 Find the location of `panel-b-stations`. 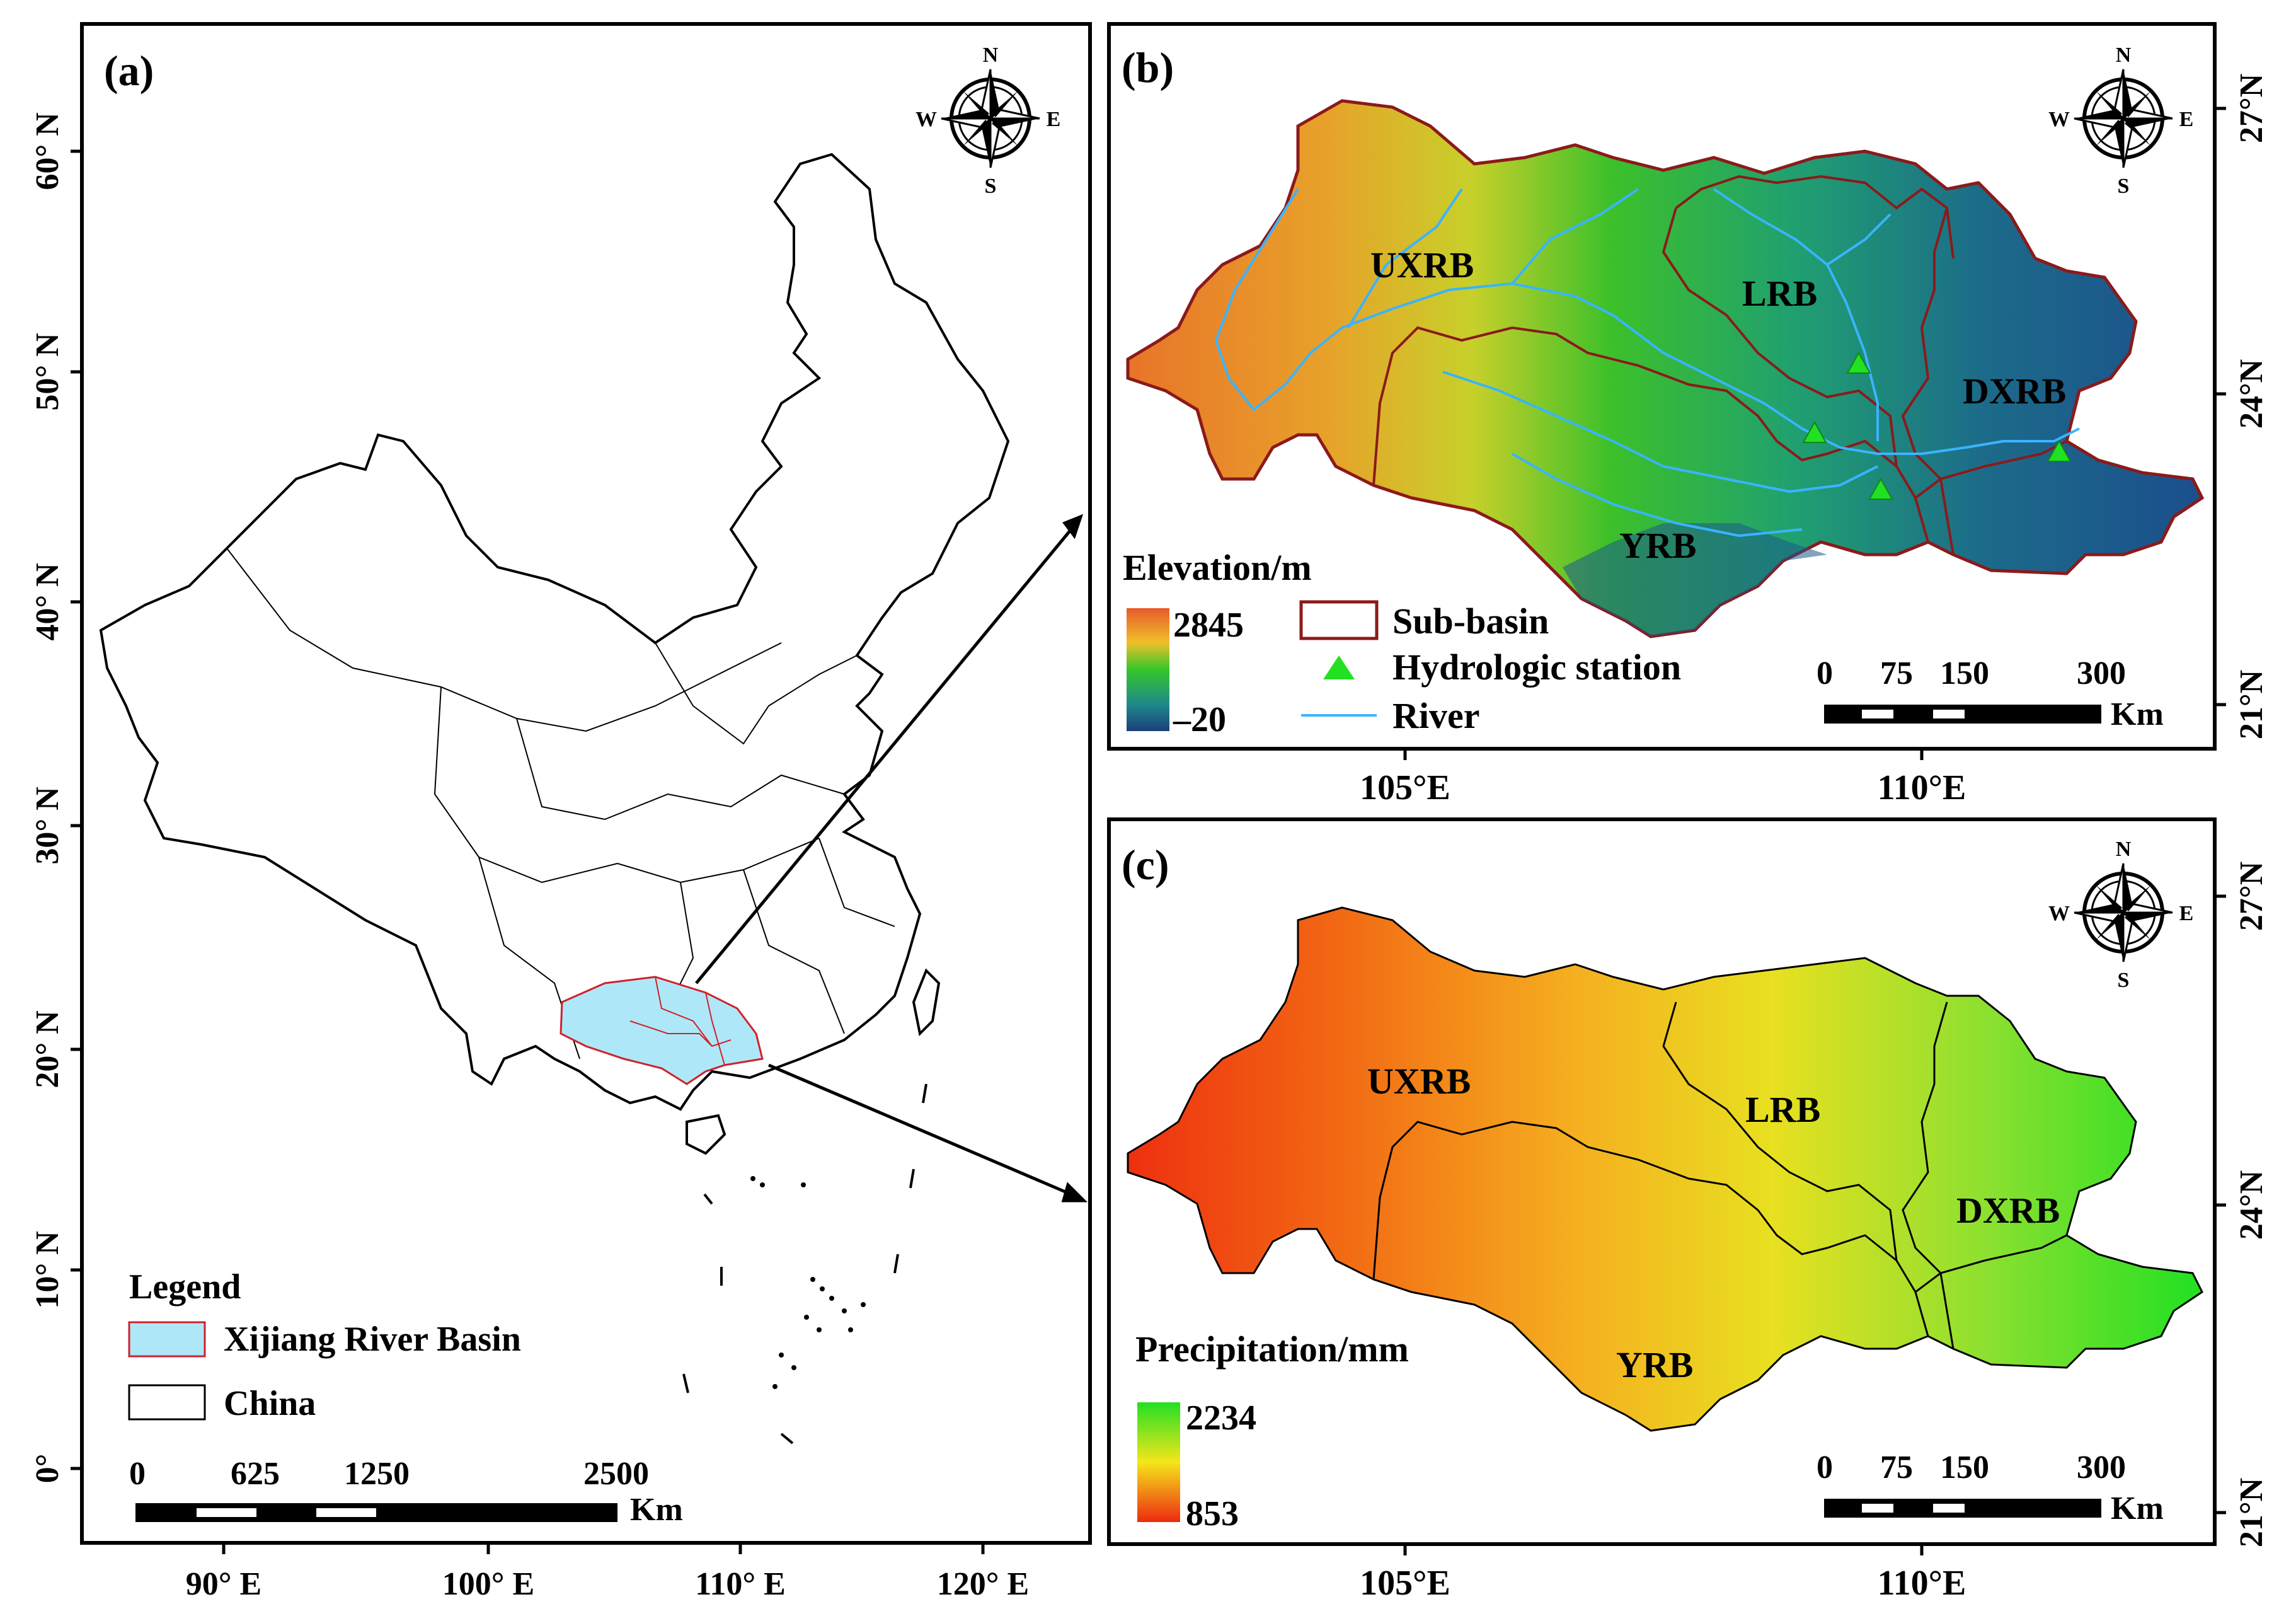

panel-b-stations is located at coordinates (1937, 425).